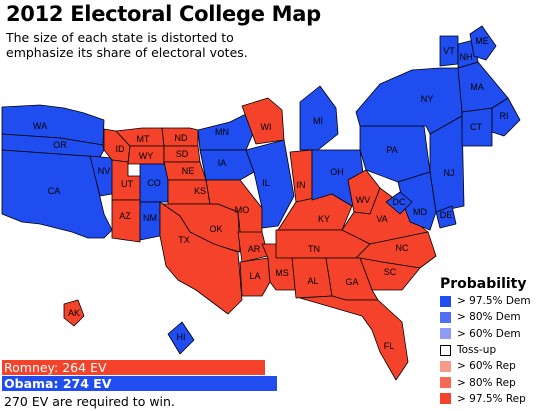  I want to click on state-ND, so click(180, 137).